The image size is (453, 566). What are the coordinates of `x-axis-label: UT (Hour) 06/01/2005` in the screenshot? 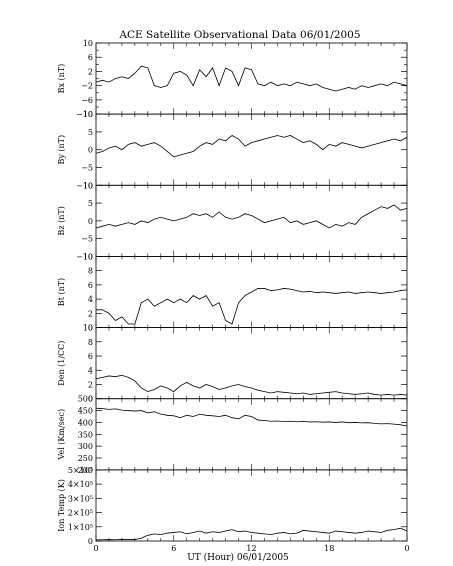 It's located at (238, 557).